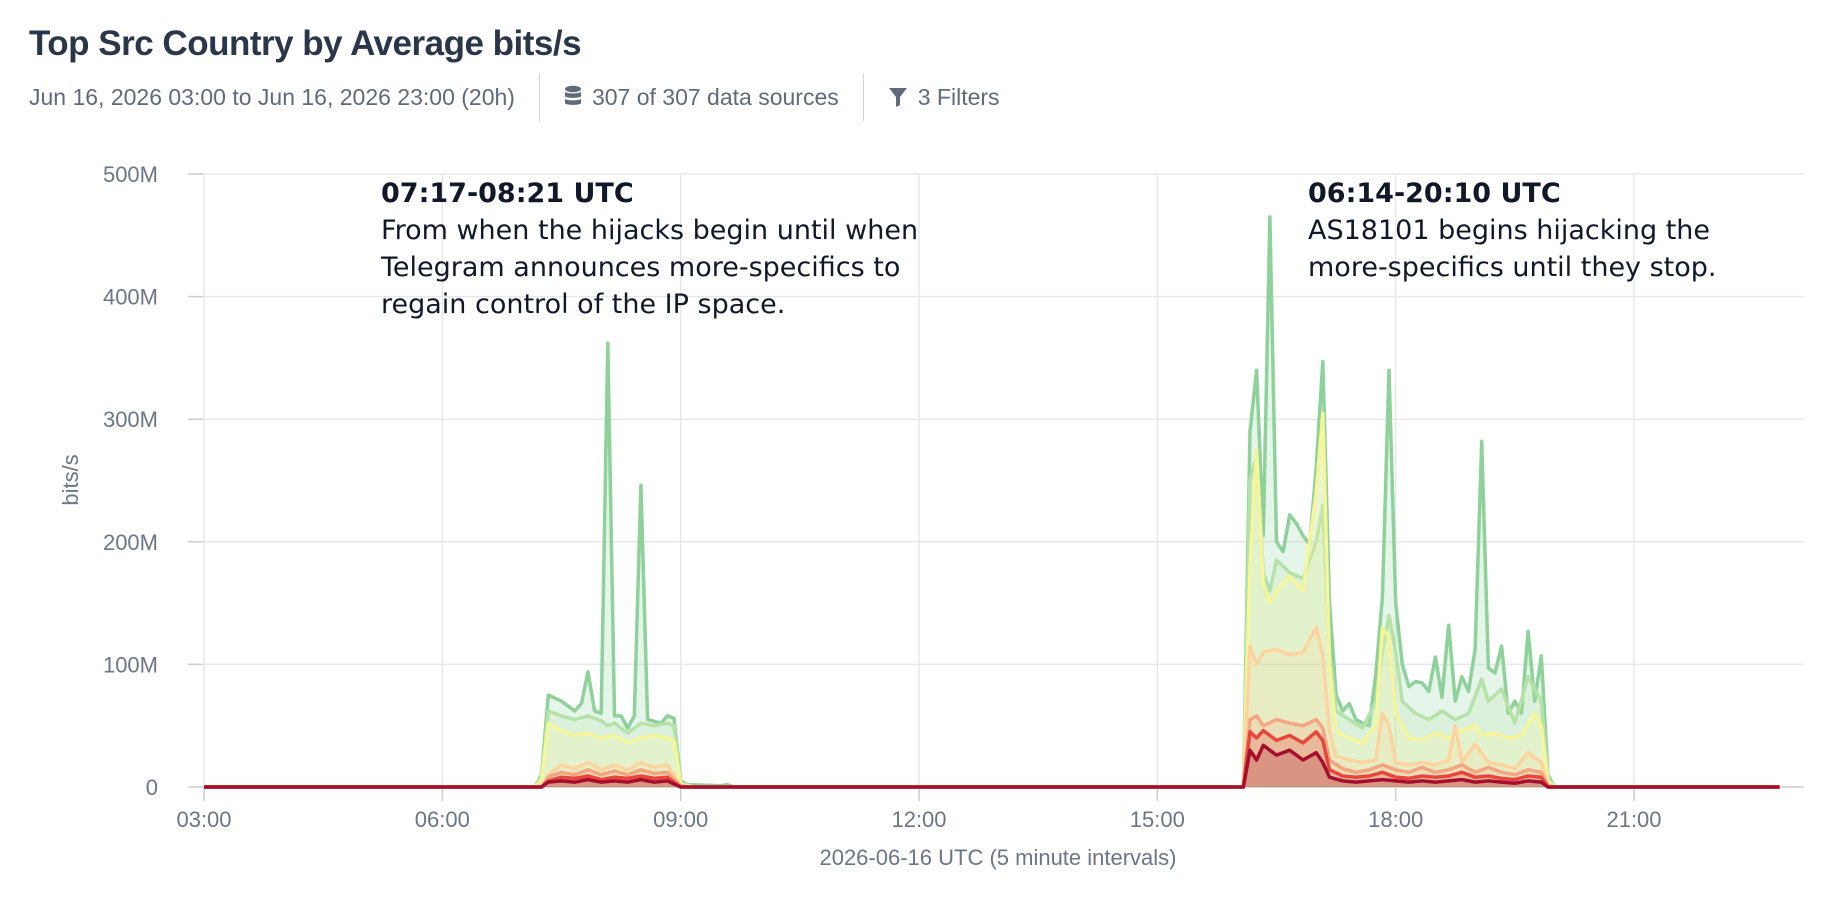 The height and width of the screenshot is (897, 1838). Describe the element at coordinates (1512, 267) in the screenshot. I see `annotation-text-line: more-specifics until they stop.` at that location.